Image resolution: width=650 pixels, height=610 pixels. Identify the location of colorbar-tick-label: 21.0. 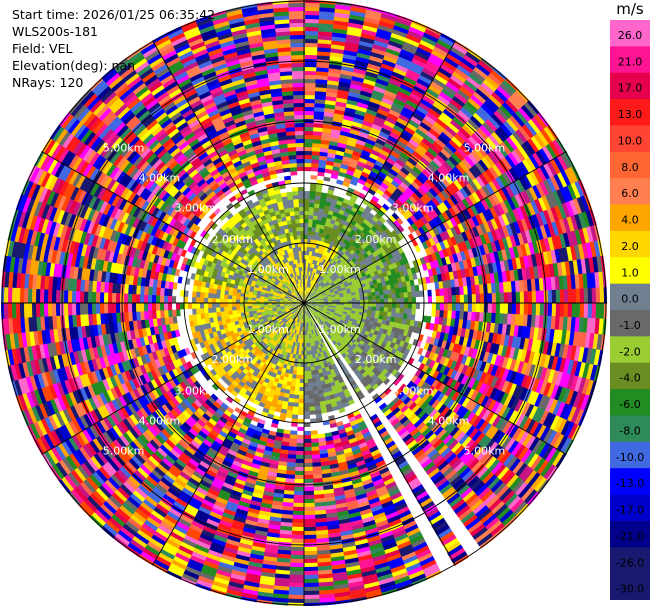
(630, 61).